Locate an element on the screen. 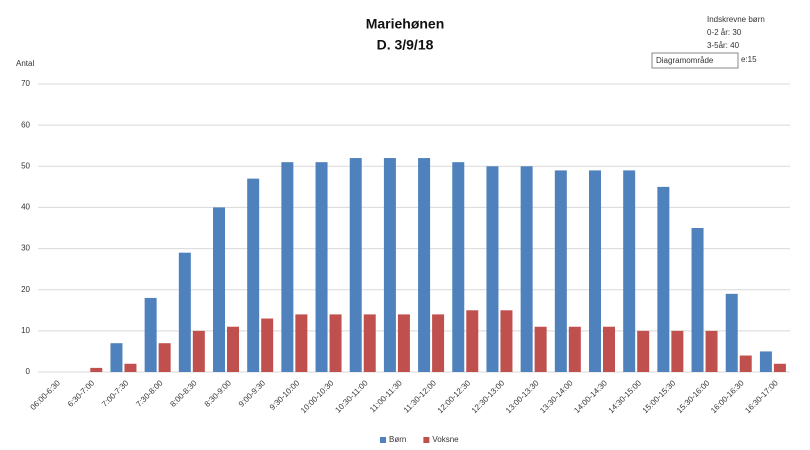  x-tick-label: 10:30-11:00 is located at coordinates (351, 396).